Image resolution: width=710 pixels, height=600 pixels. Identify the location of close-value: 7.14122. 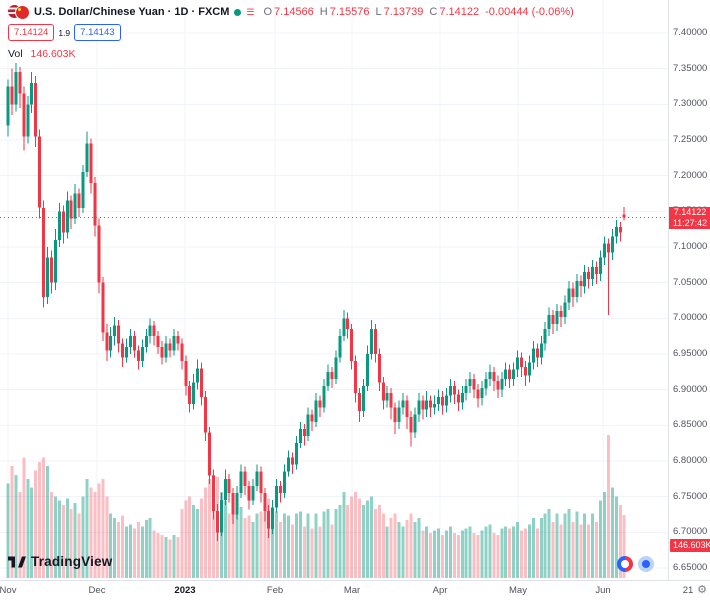
(459, 12).